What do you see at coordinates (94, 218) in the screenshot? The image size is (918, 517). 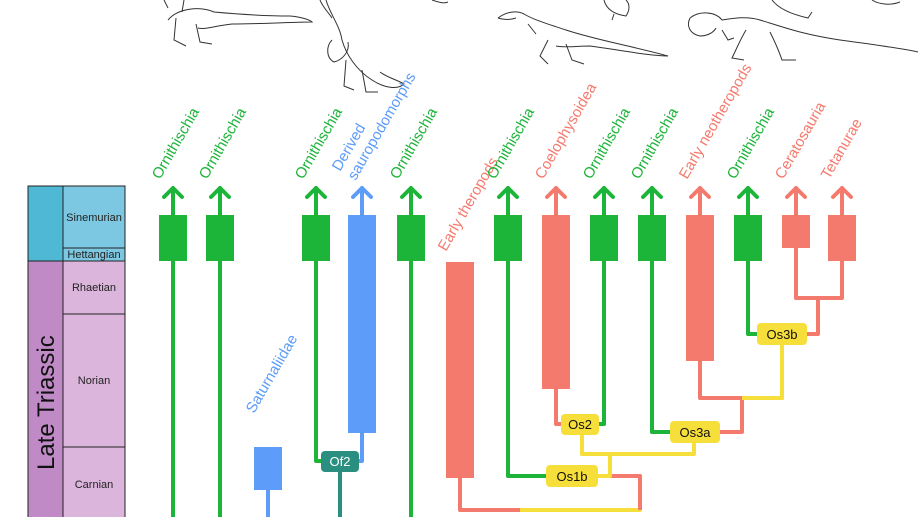 I see `stage-label-sinemurian: Sinemurian` at bounding box center [94, 218].